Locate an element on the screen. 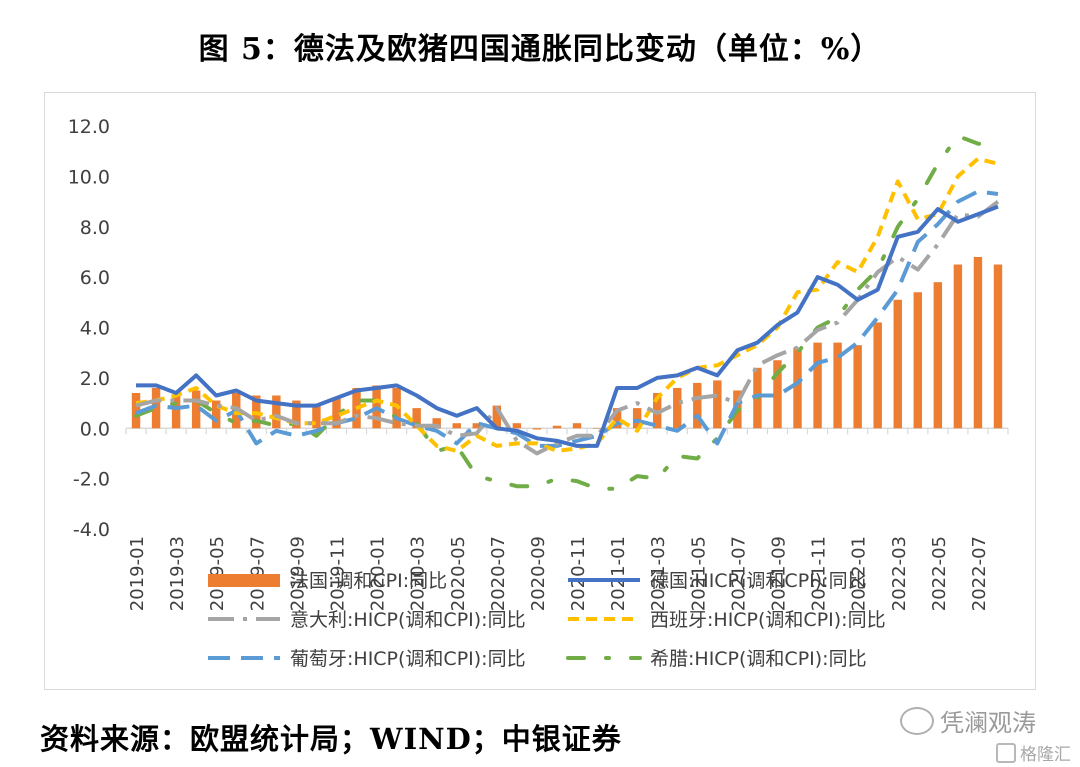 Image resolution: width=1080 pixels, height=767 pixels. y-tick-label: 10.0 is located at coordinates (89, 177).